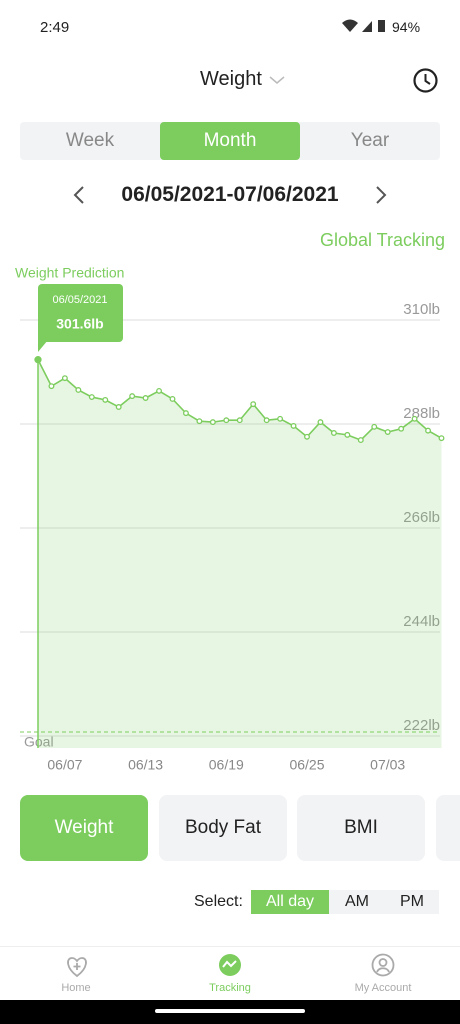 This screenshot has height=1024, width=460. I want to click on y-tick-label: 288lb, so click(421, 413).